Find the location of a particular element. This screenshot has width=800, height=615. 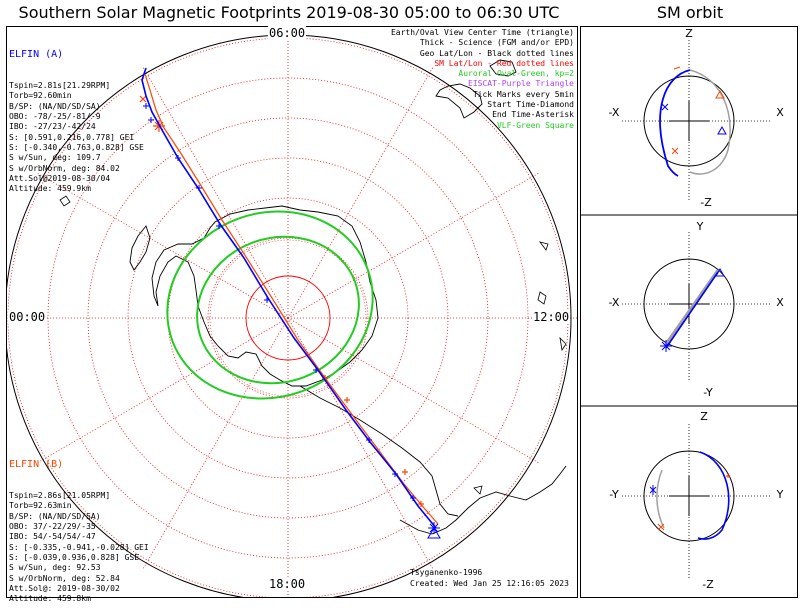

orbit1-top-label: Z is located at coordinates (689, 33).